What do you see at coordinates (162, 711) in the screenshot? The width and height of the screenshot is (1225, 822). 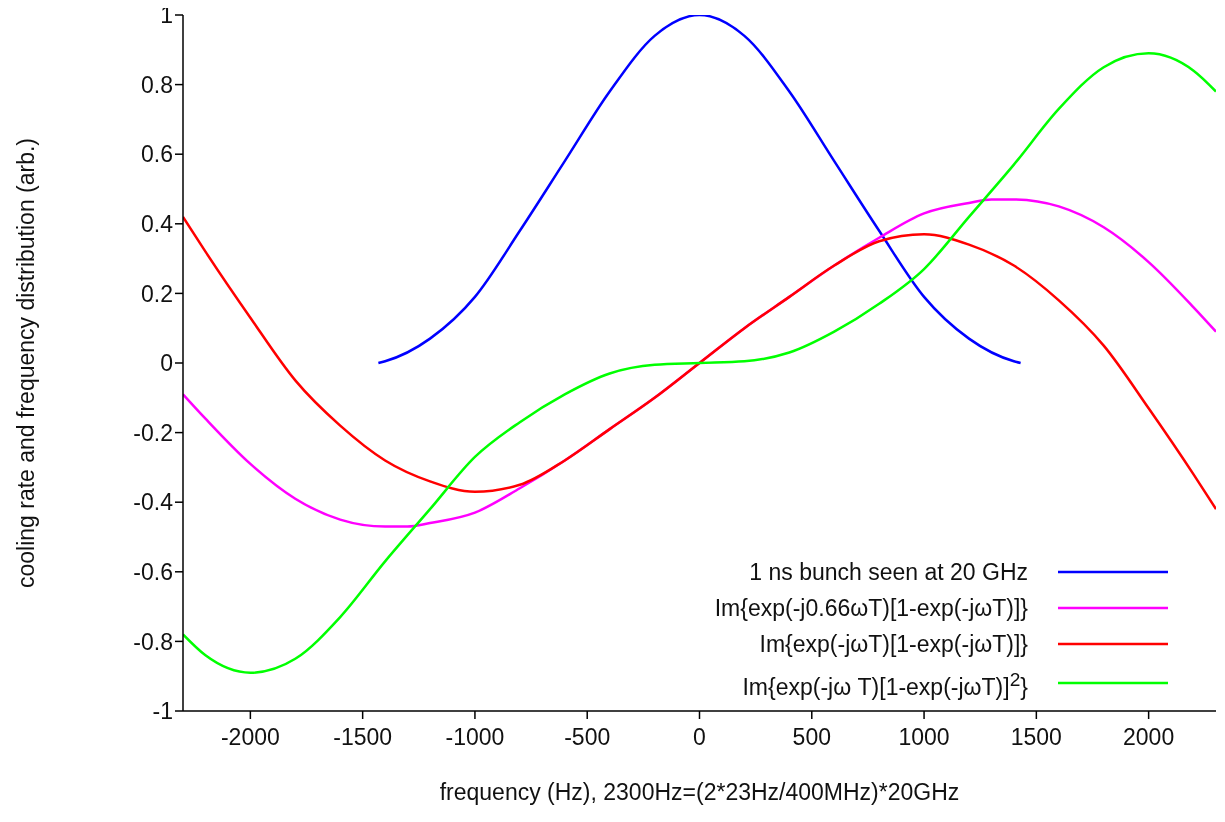 I see `y-tick-label: -1` at bounding box center [162, 711].